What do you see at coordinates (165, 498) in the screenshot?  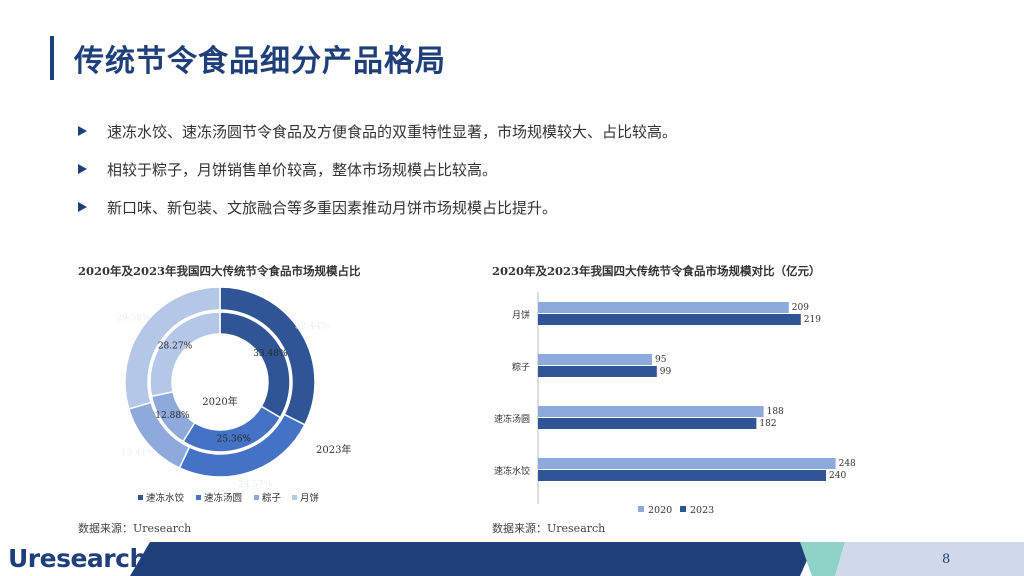 I see `legend-entry: 速冻水饺` at bounding box center [165, 498].